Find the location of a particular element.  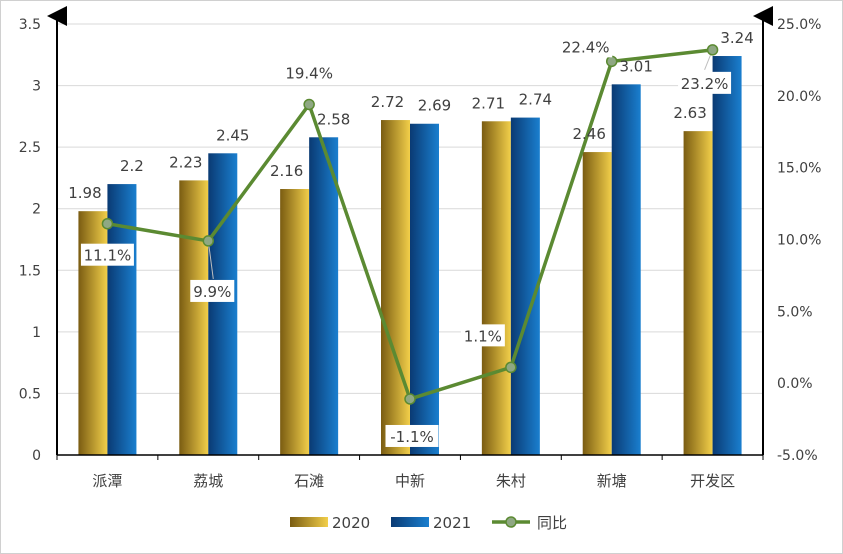

left-tick-label: 3 is located at coordinates (36, 87).